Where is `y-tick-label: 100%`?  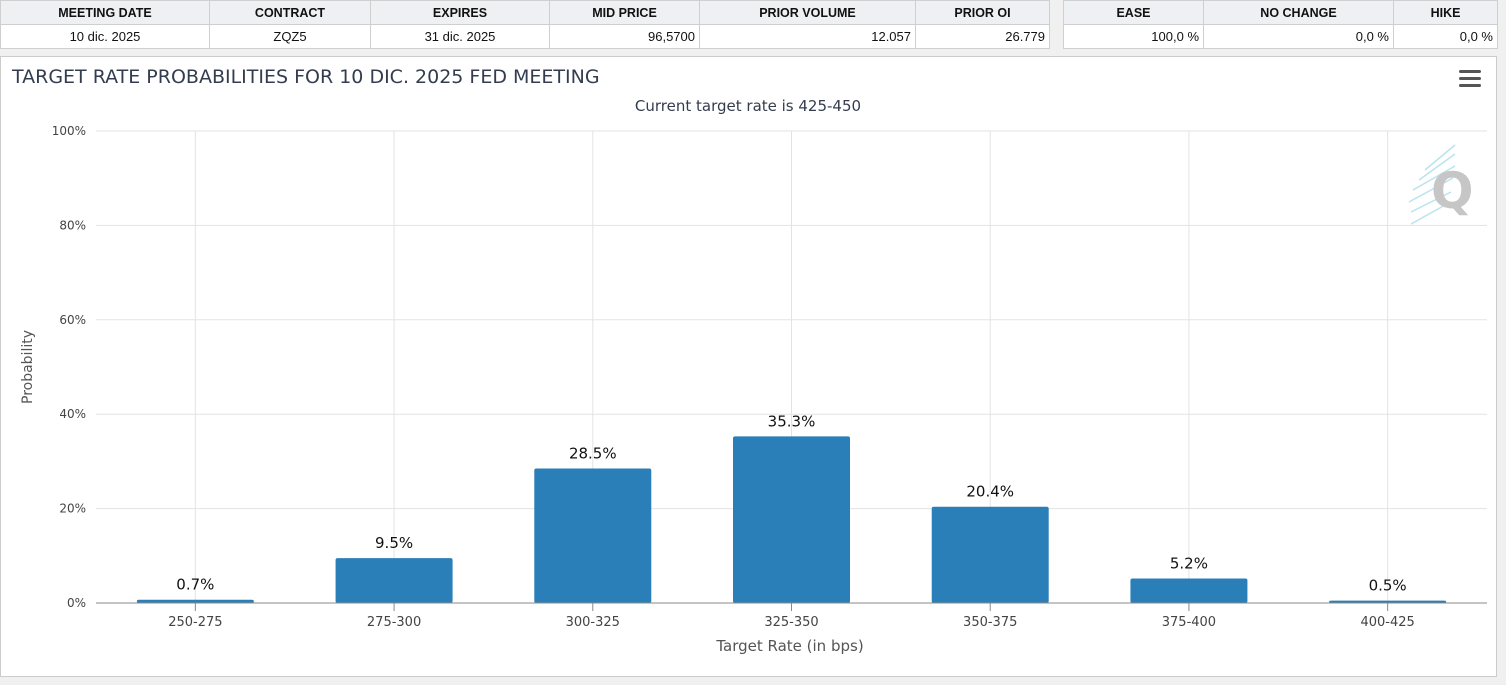
y-tick-label: 100% is located at coordinates (69, 131).